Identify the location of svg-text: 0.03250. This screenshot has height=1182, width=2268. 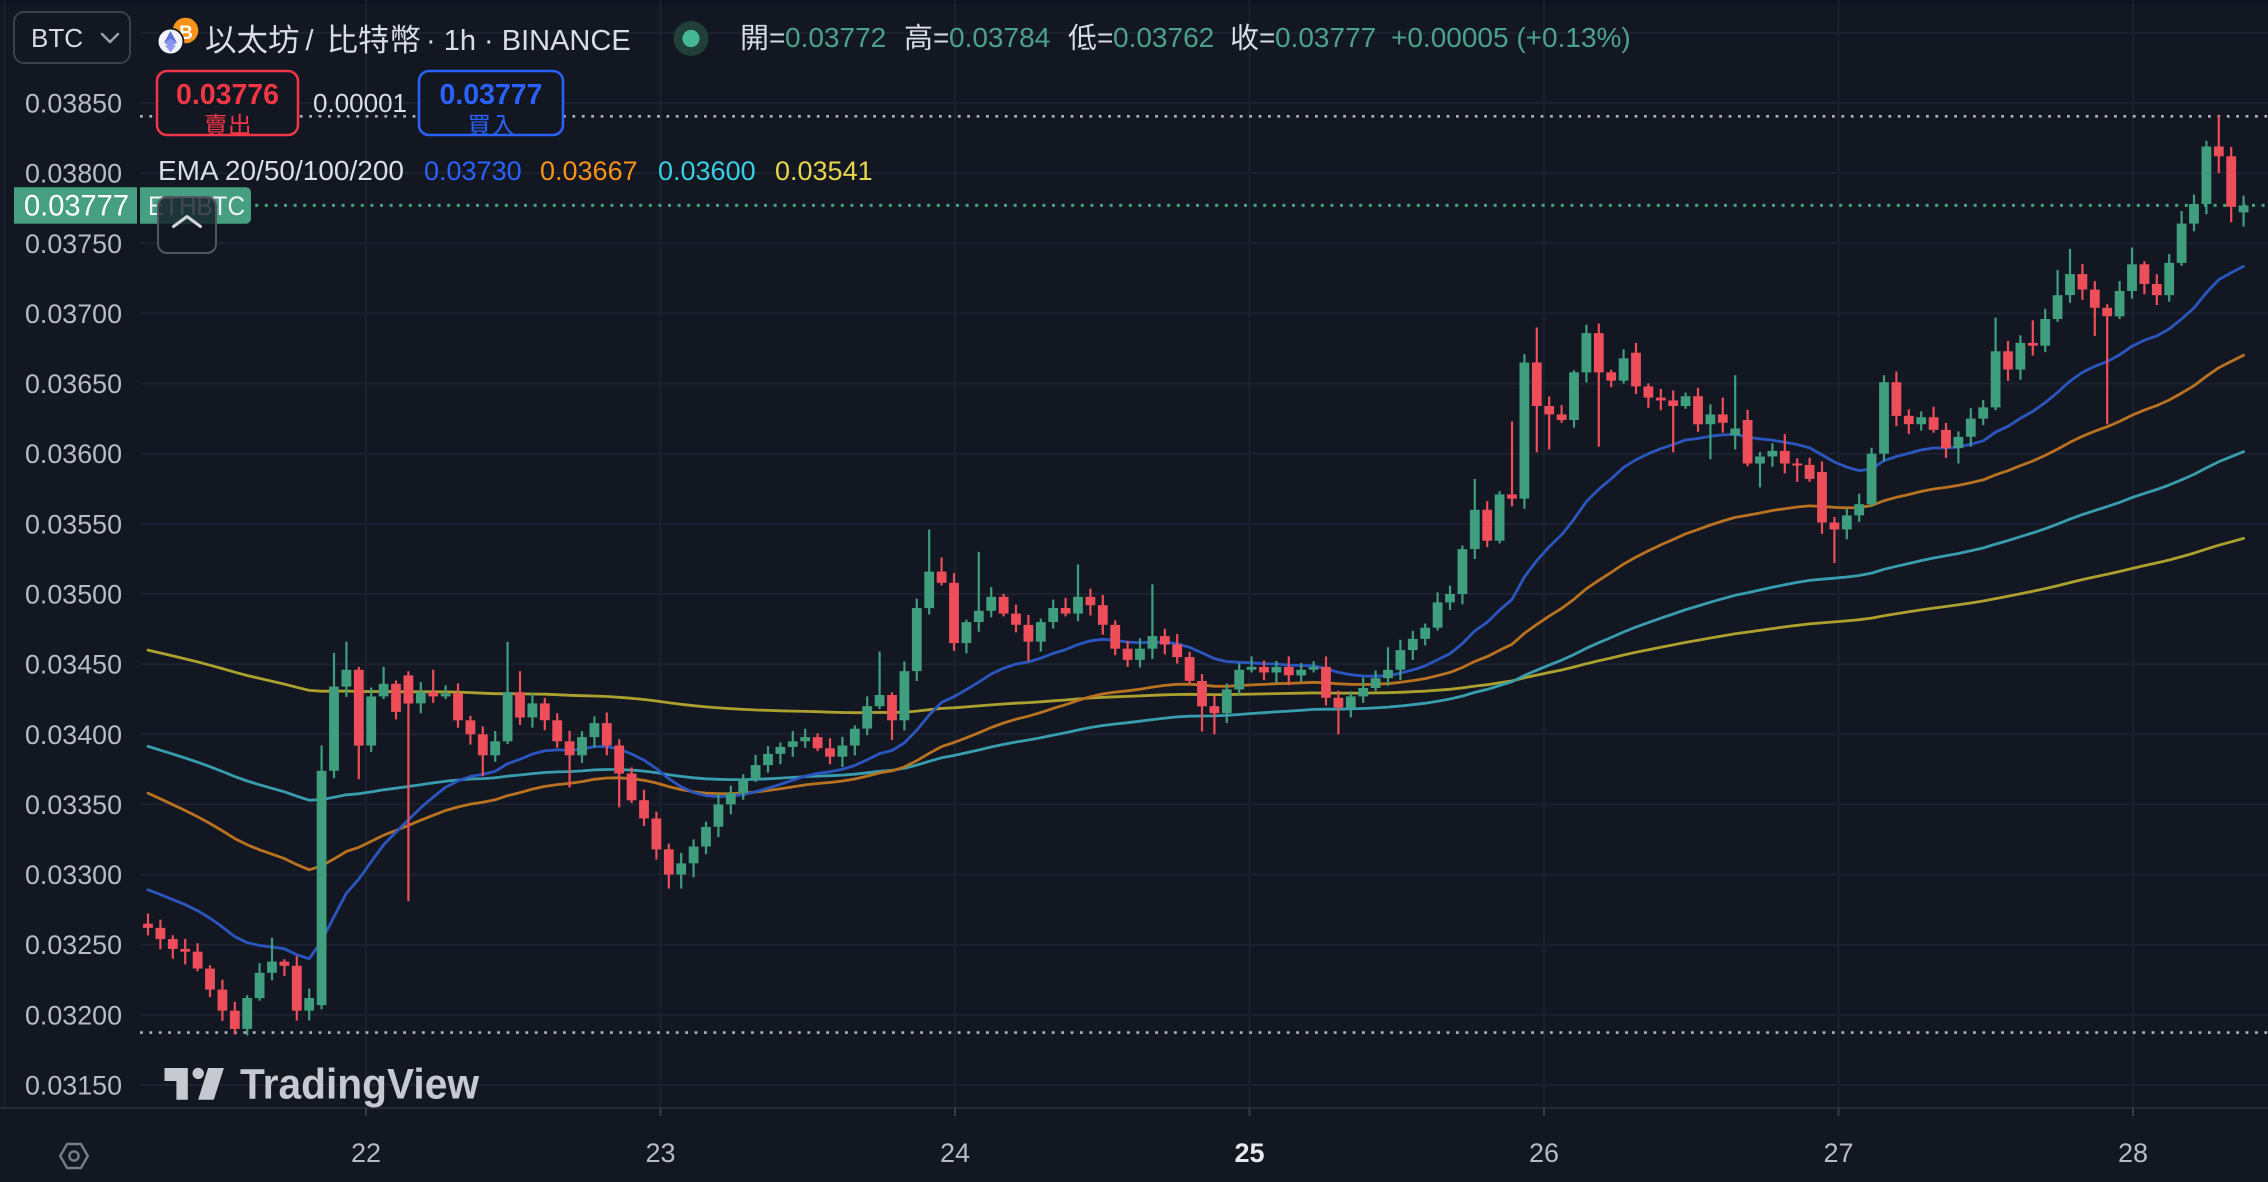
(73, 945).